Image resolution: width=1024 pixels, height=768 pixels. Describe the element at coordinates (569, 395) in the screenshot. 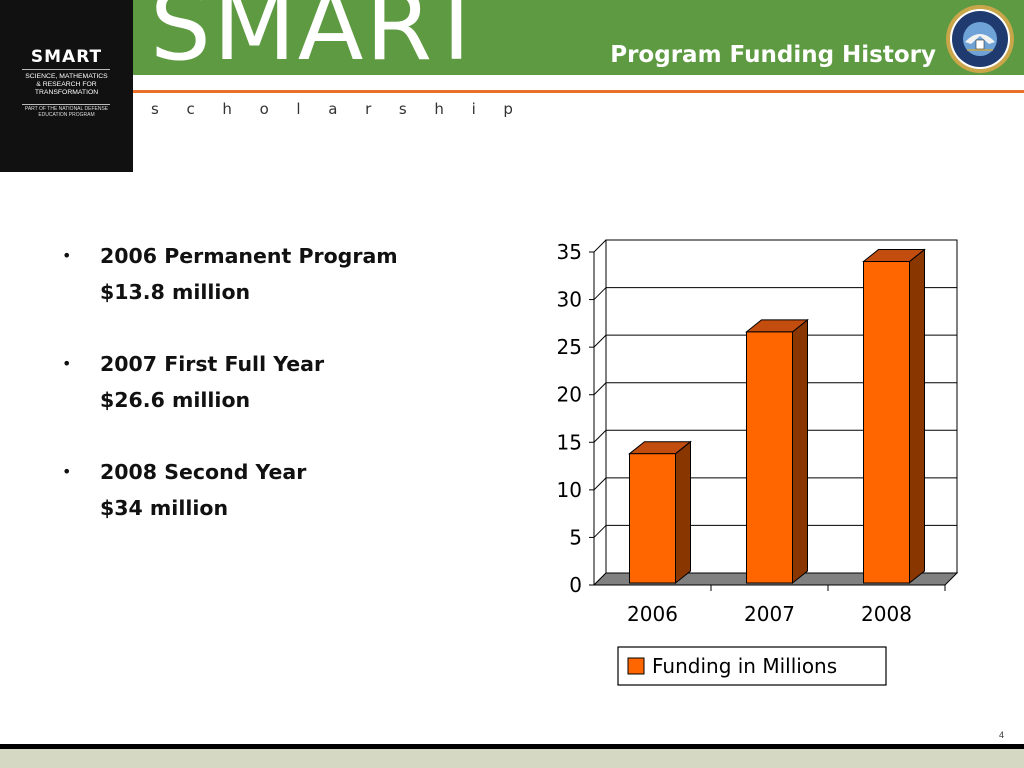

I see `y-tick-label: 20` at that location.